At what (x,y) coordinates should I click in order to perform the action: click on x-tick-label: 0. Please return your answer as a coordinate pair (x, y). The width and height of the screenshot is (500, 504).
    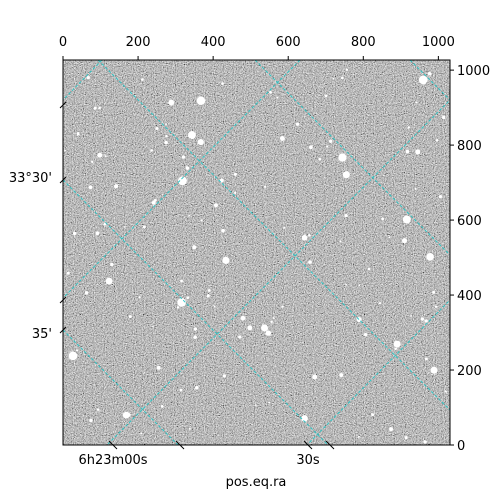
    Looking at the image, I should click on (63, 42).